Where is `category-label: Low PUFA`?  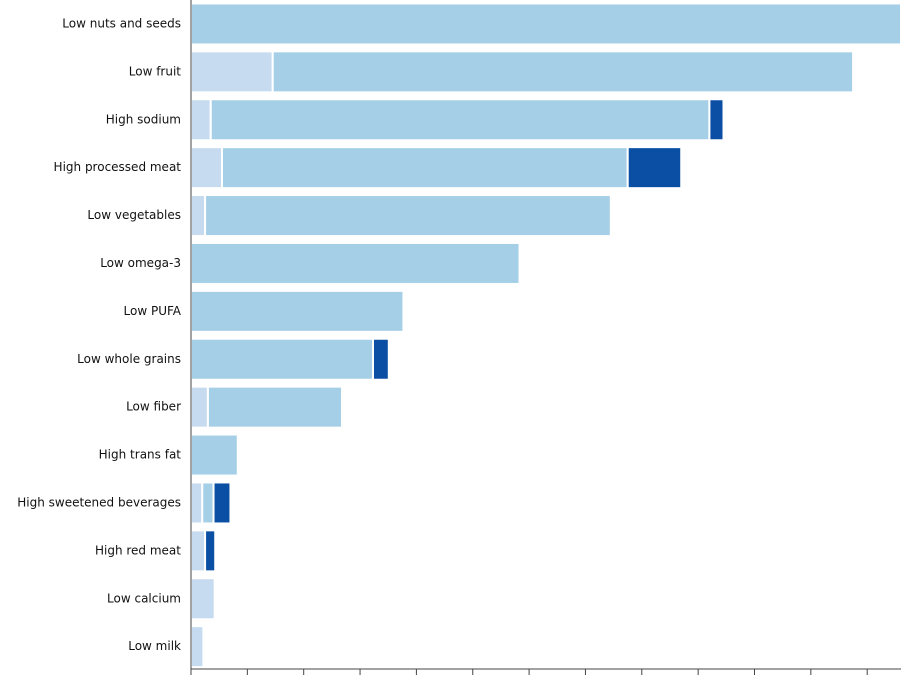 category-label: Low PUFA is located at coordinates (153, 311).